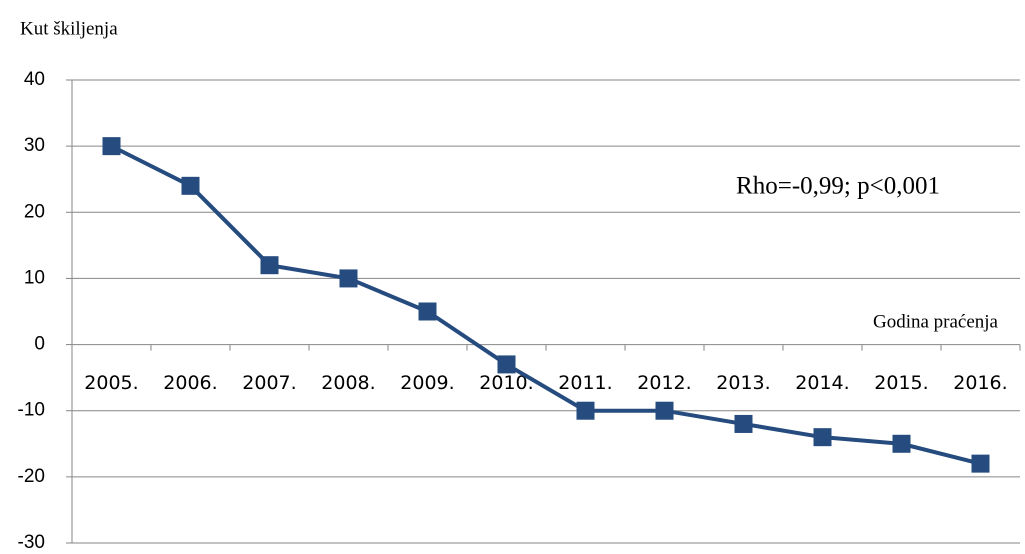  I want to click on y-tick-label: 10, so click(34, 277).